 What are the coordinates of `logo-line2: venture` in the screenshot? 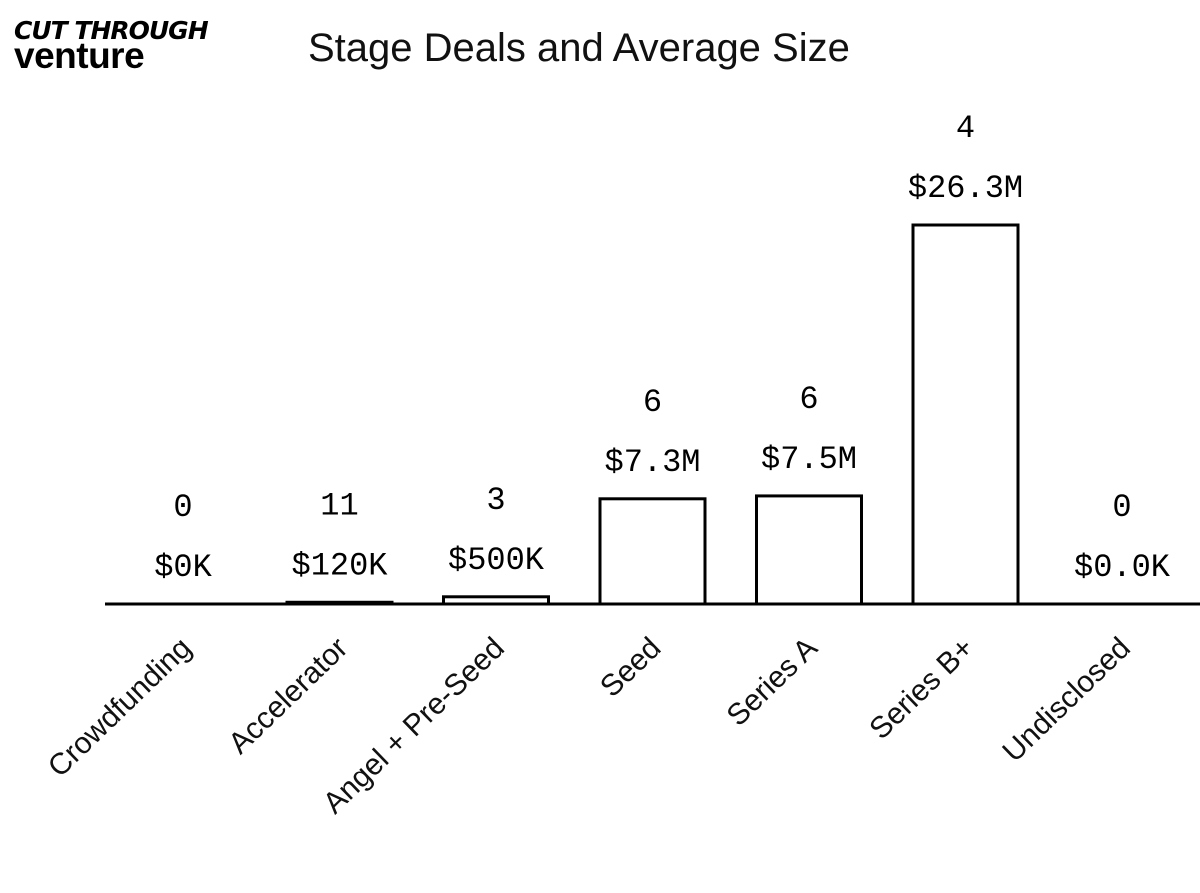 It's located at (79, 55).